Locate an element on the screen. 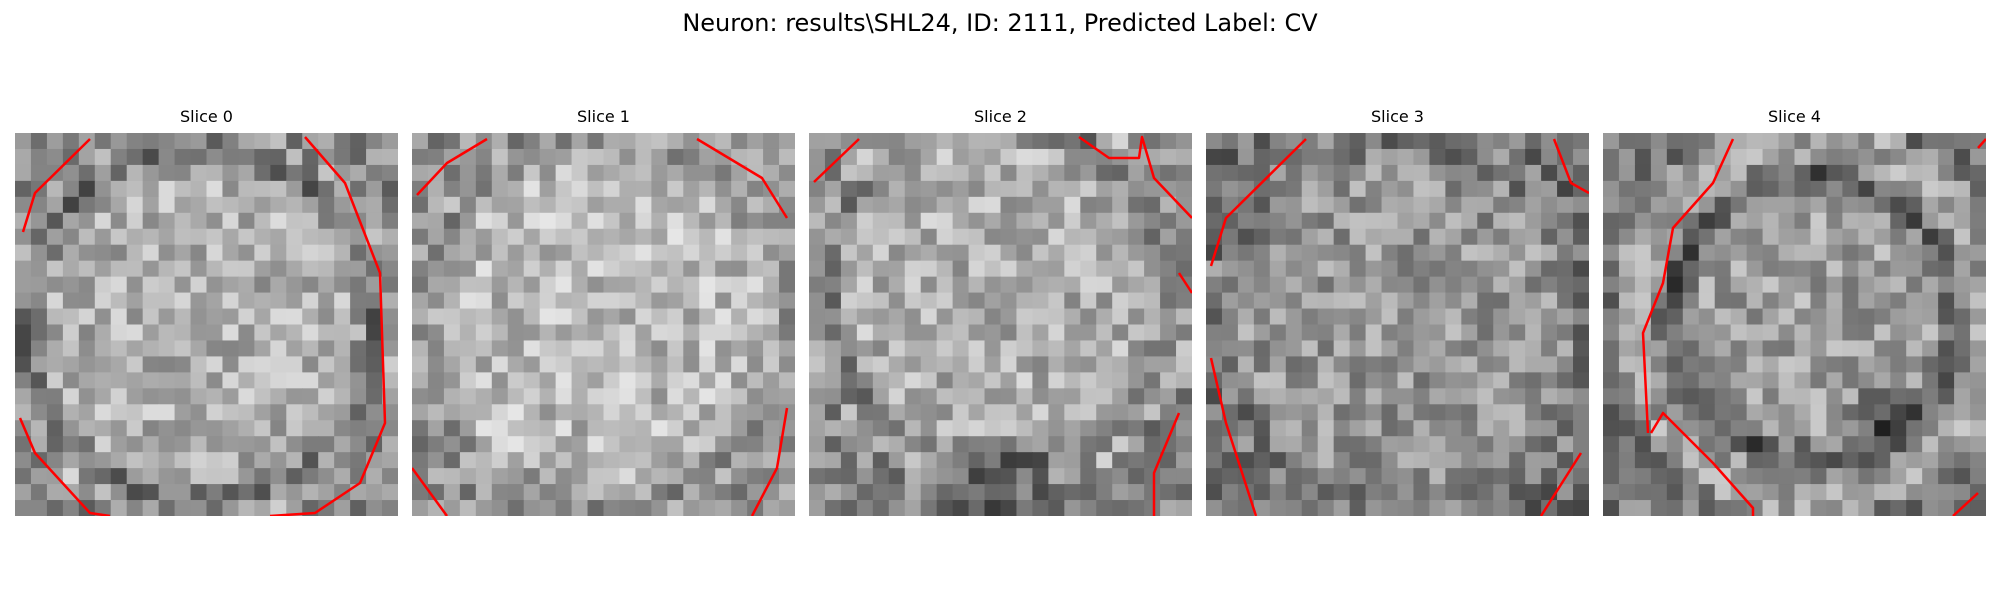 This screenshot has width=2000, height=600. slice-panel: Slice 1 is located at coordinates (603, 312).